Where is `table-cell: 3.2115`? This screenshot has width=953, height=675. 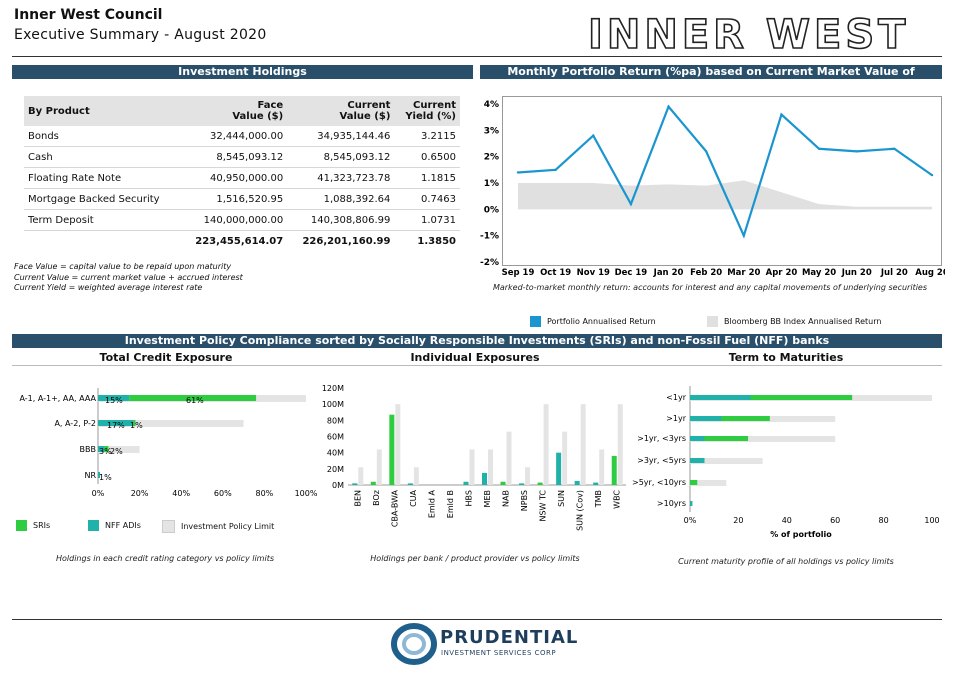 table-cell: 3.2115 is located at coordinates (427, 136).